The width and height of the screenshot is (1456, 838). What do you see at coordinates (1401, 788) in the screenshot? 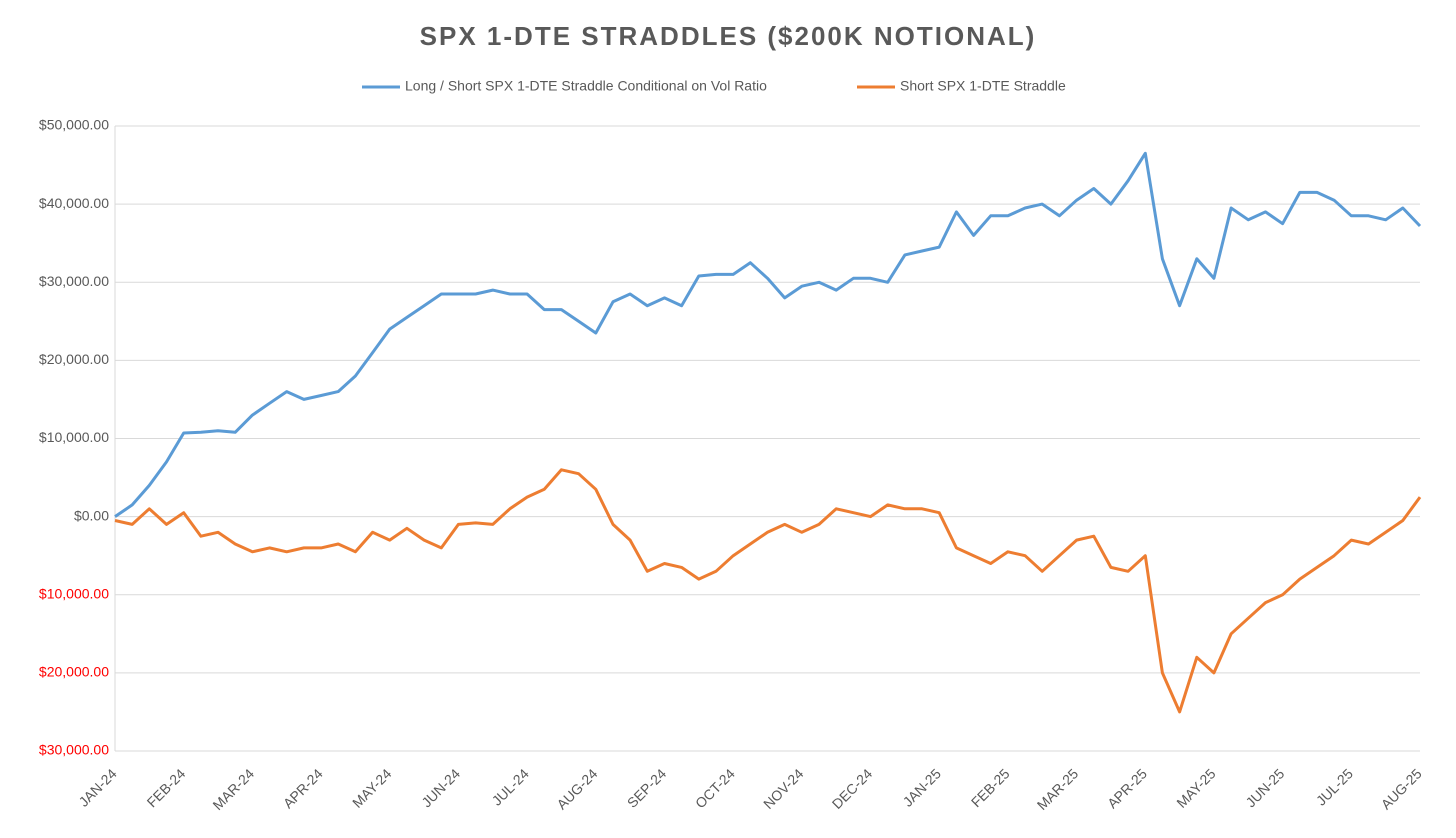
I see `x-tick-label: AUG-25` at bounding box center [1401, 788].